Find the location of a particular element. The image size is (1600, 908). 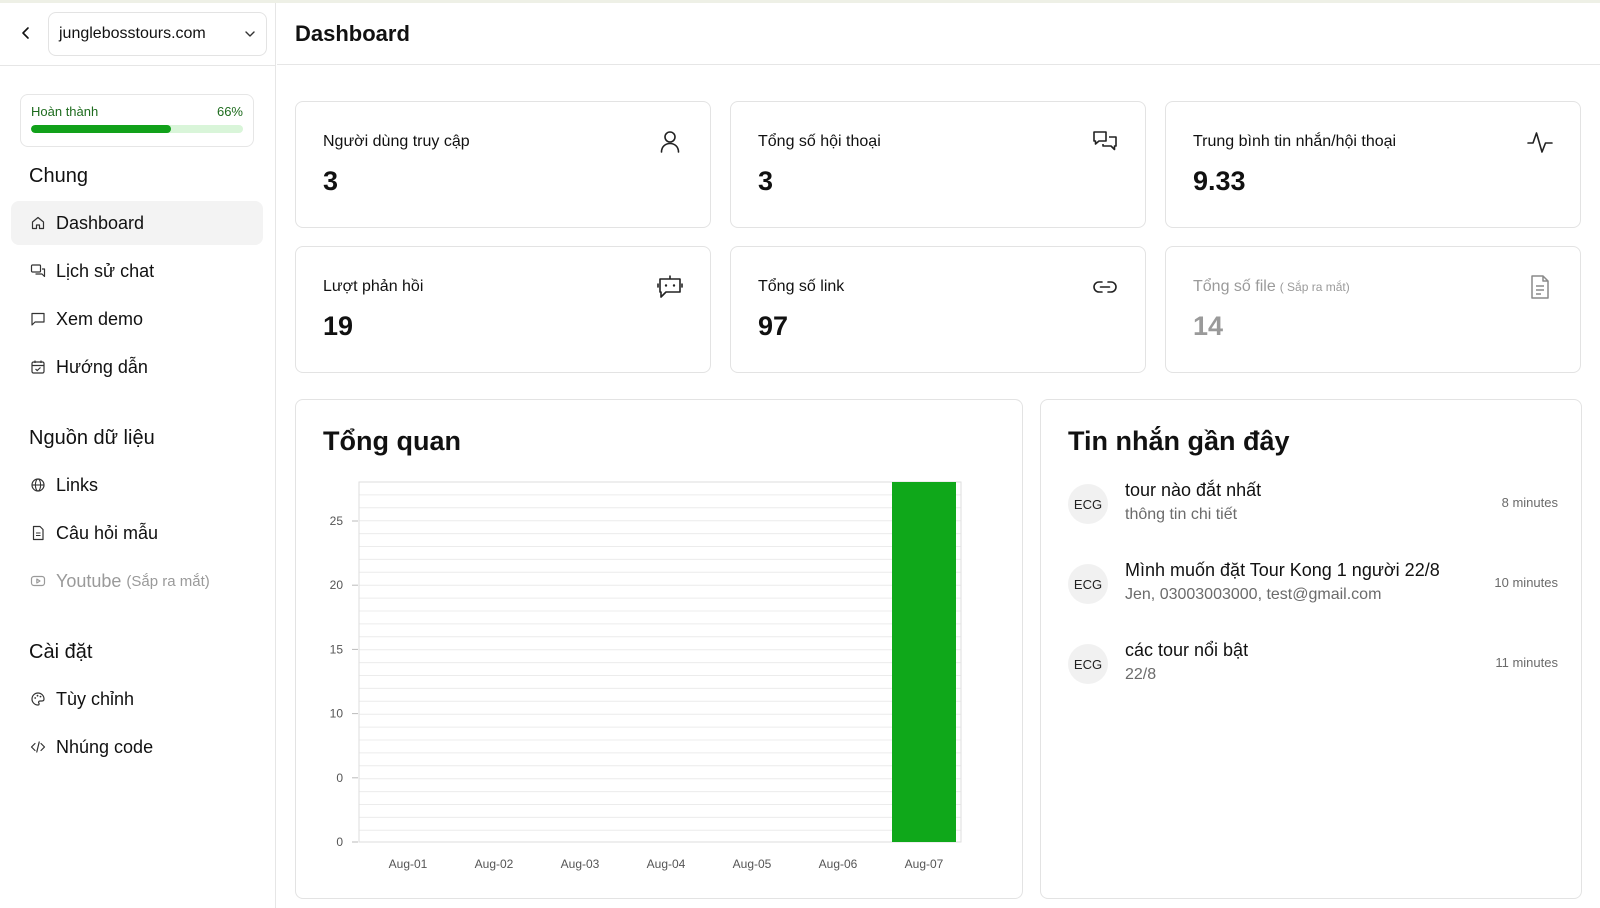

sidebar-item-label: Links is located at coordinates (77, 484).